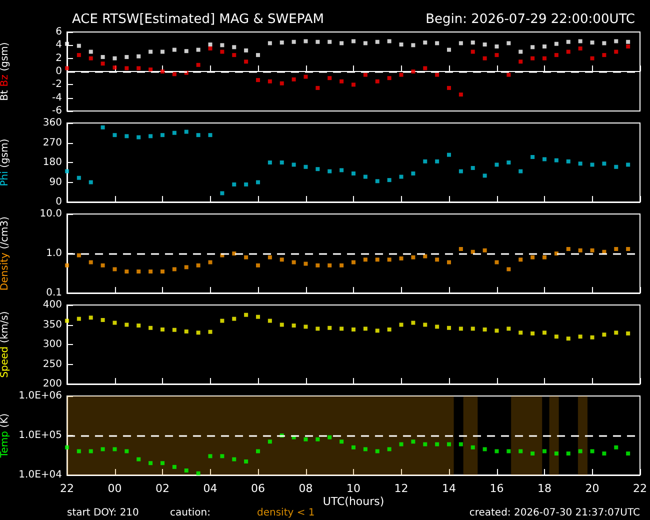 The image size is (650, 520). I want to click on x-tick-label: 22, so click(640, 488).